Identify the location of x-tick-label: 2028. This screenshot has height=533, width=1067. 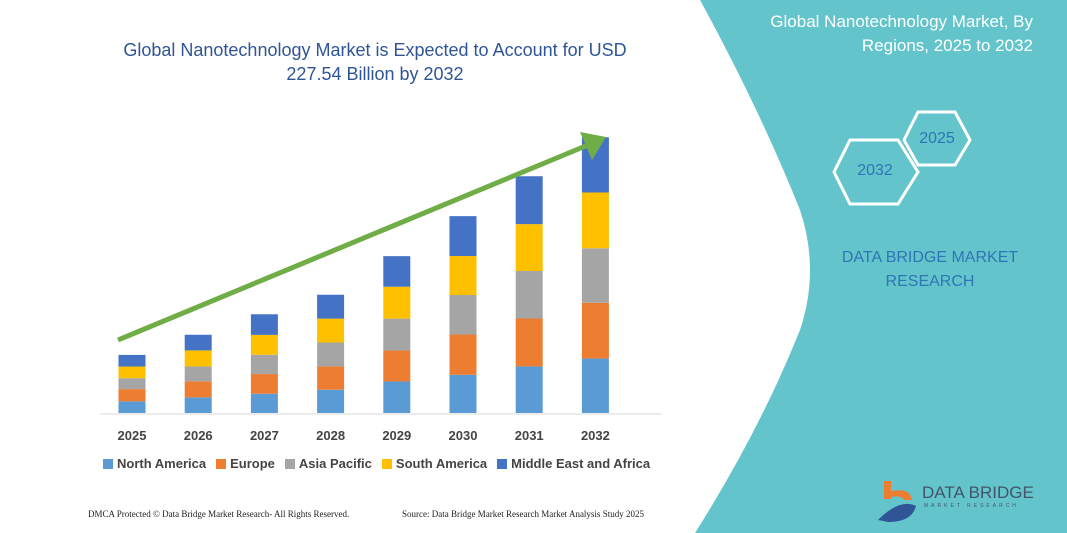
(330, 435).